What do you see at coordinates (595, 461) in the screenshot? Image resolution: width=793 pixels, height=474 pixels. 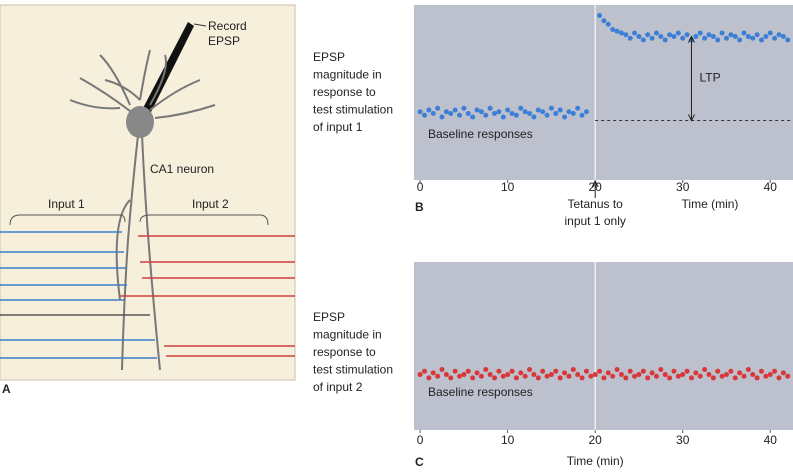 I see `x-label: Time (min)` at bounding box center [595, 461].